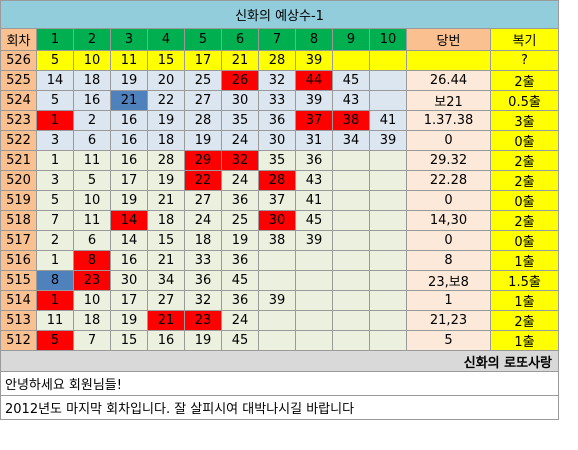  Describe the element at coordinates (314, 140) in the screenshot. I see `number-cell: 31` at that location.